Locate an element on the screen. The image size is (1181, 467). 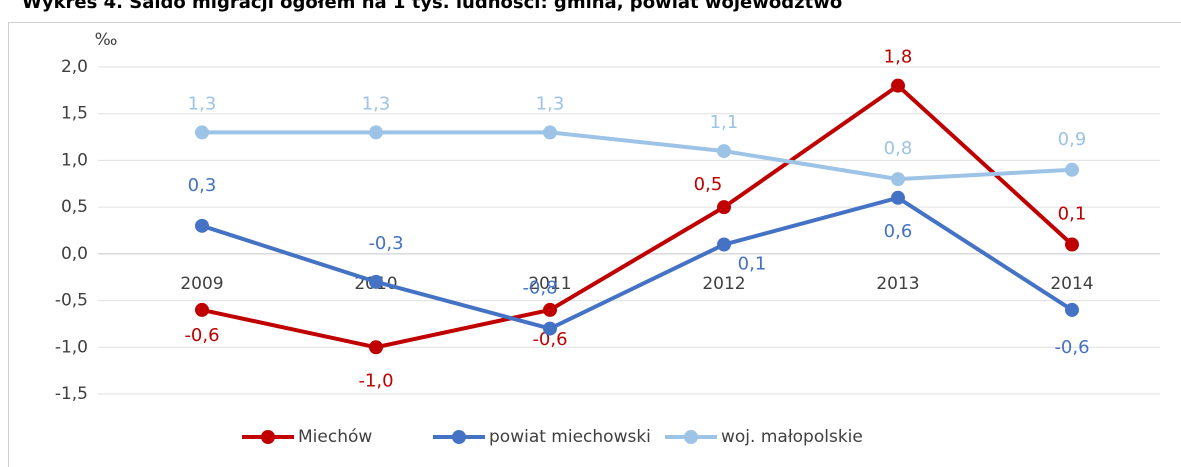
value-label: 0,6 is located at coordinates (898, 231).